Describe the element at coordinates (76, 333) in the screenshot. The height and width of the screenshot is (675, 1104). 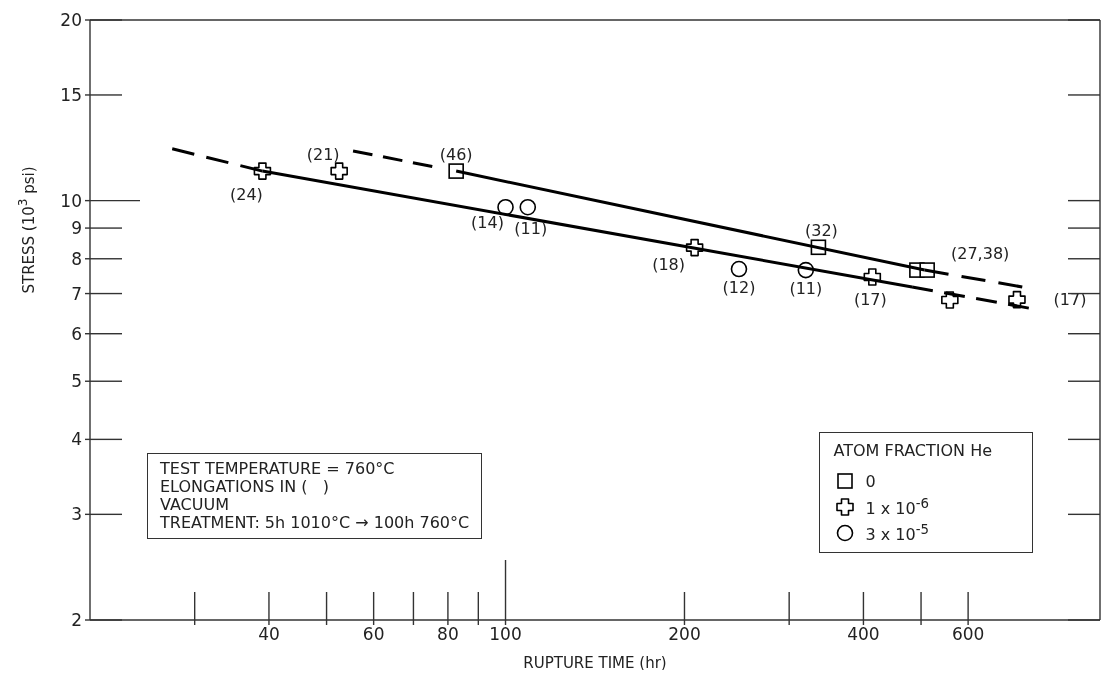
I see `y-tick-label: 6` at that location.